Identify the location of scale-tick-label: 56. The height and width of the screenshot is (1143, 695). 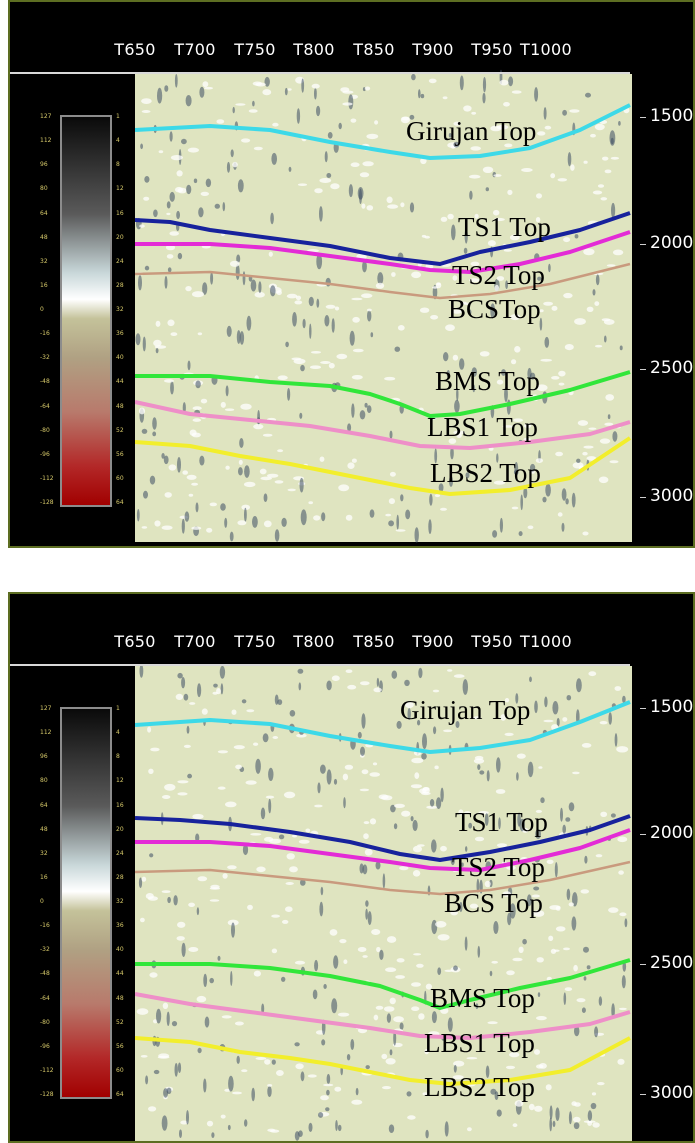
(120, 454).